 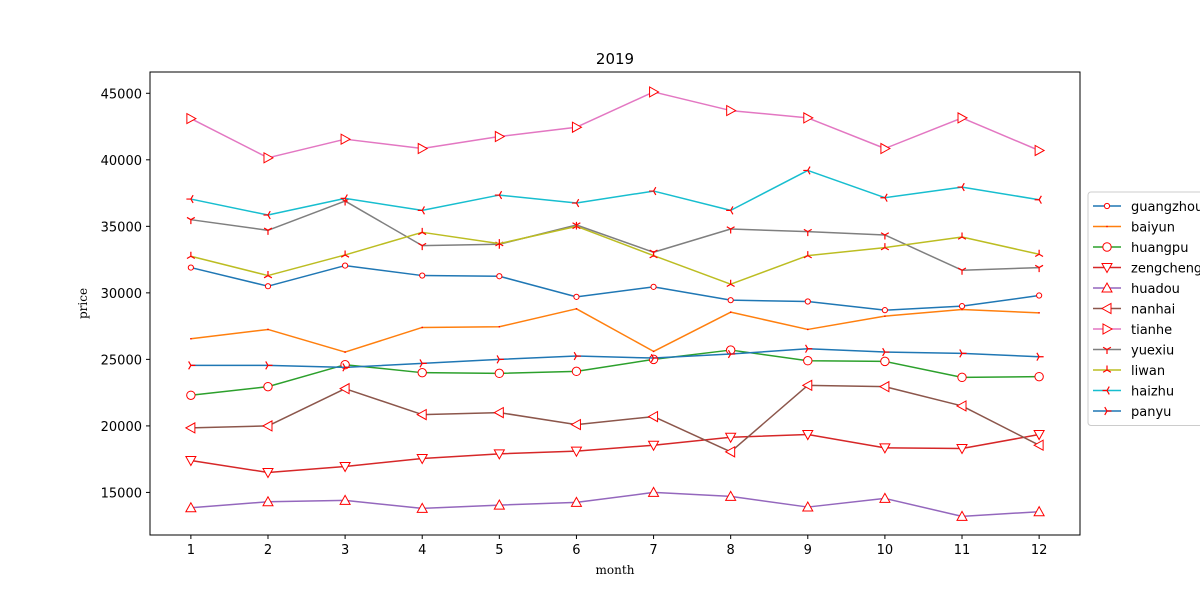 I want to click on legend-item-nanhai: nanhai, so click(x=1134, y=310).